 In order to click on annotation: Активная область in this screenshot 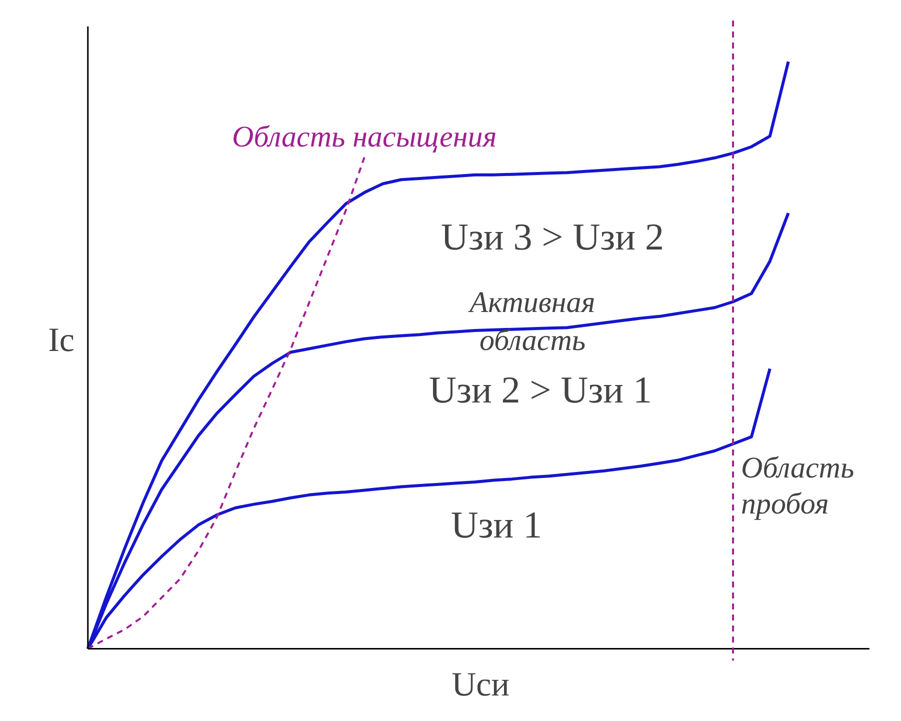, I will do `click(532, 321)`.